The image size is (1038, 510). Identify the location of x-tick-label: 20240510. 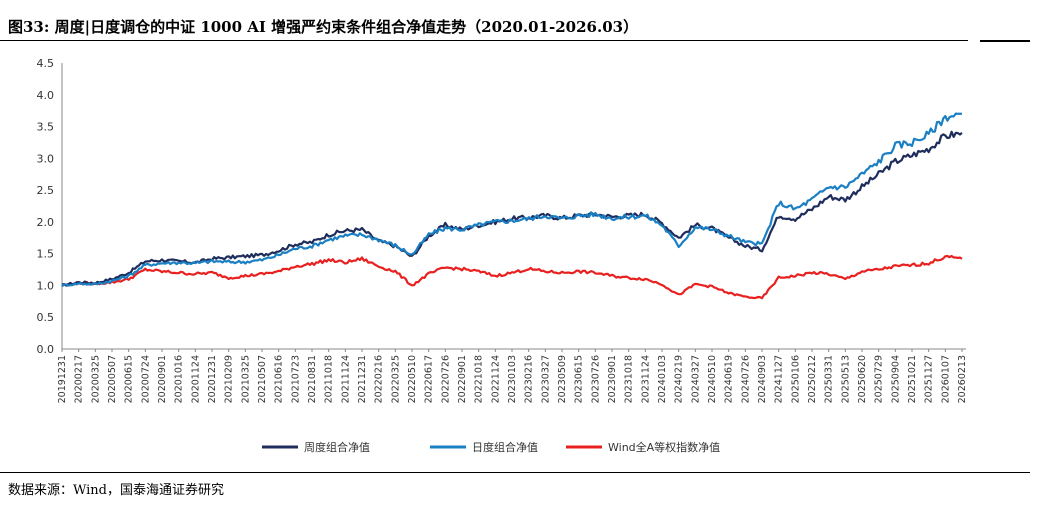
(712, 379).